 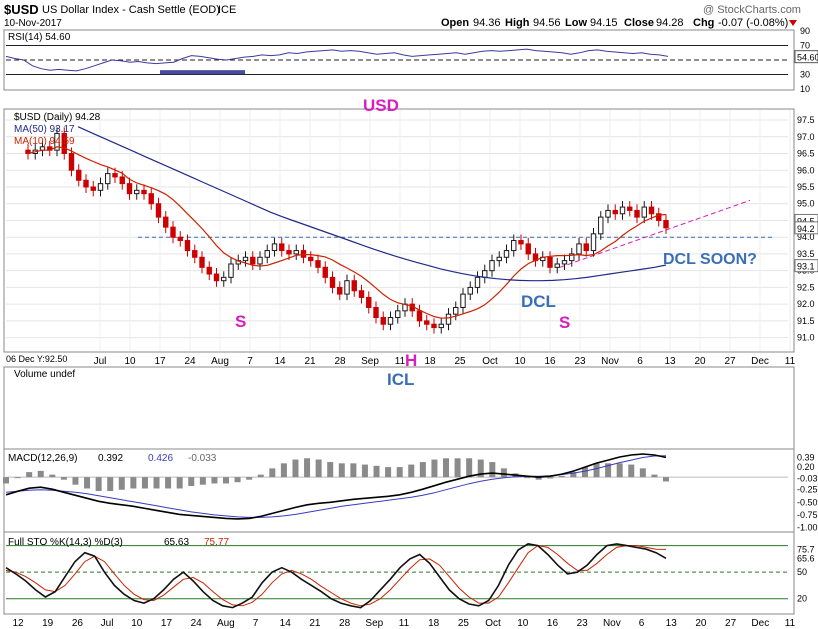 I want to click on sto-xtick-label: 10, so click(x=137, y=623).